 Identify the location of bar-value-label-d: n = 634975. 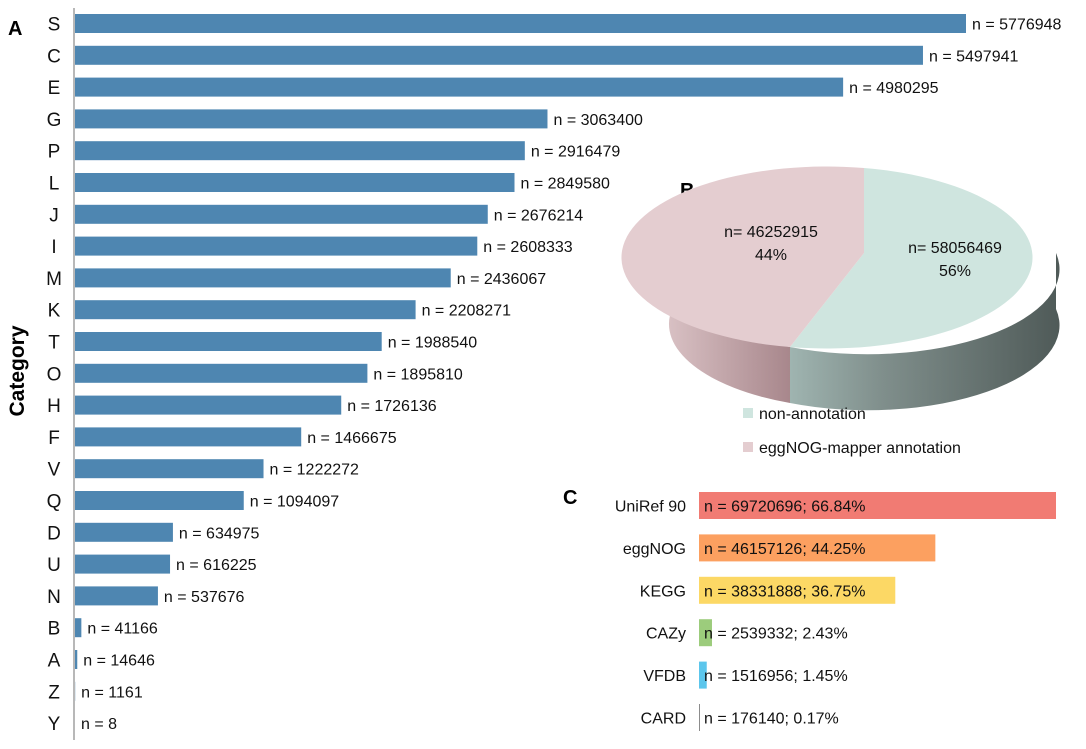
(219, 533).